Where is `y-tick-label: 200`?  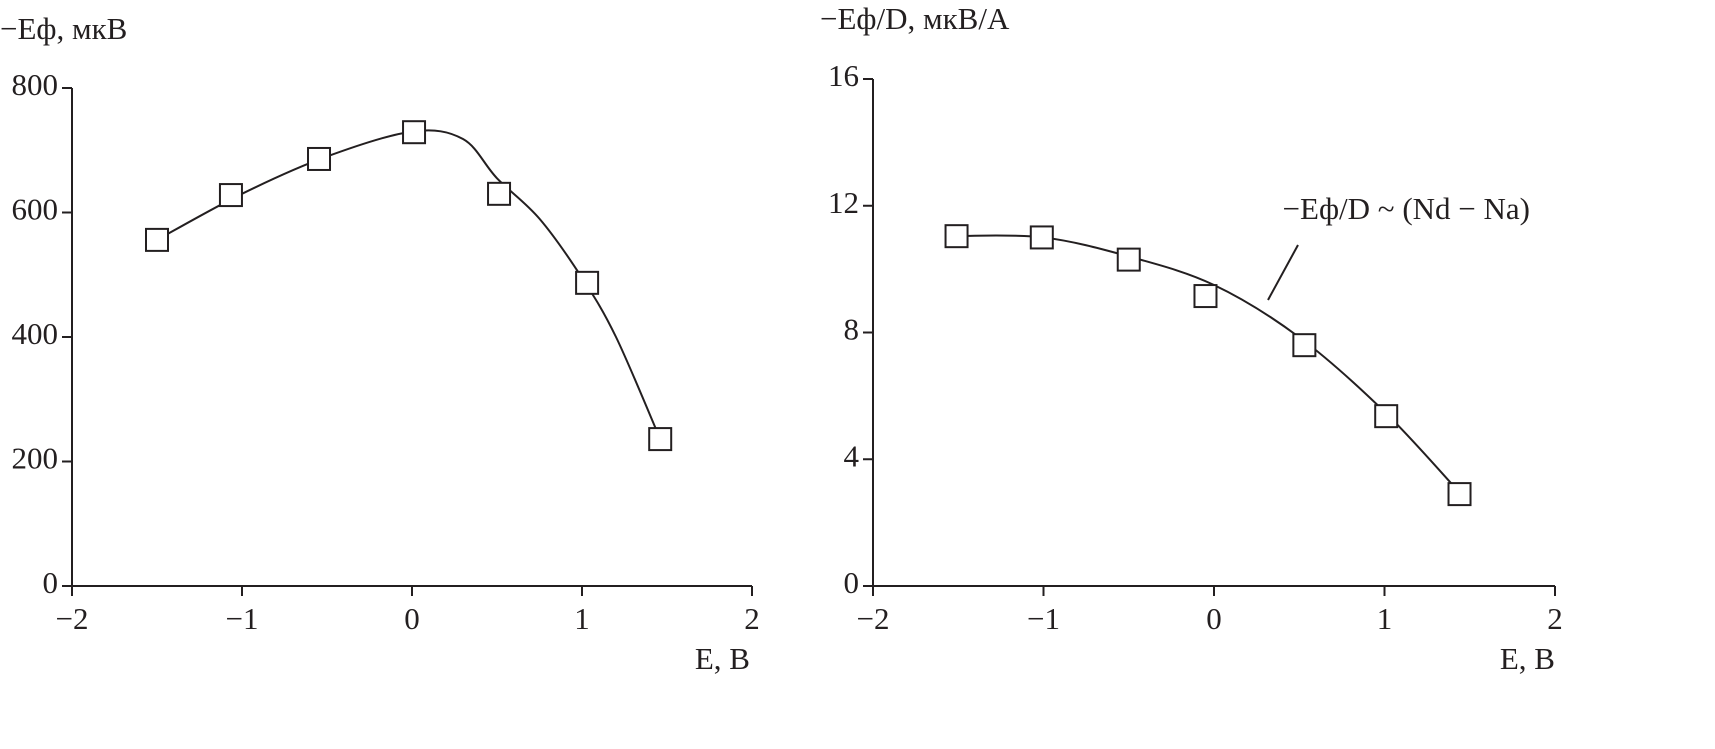 y-tick-label: 200 is located at coordinates (35, 458).